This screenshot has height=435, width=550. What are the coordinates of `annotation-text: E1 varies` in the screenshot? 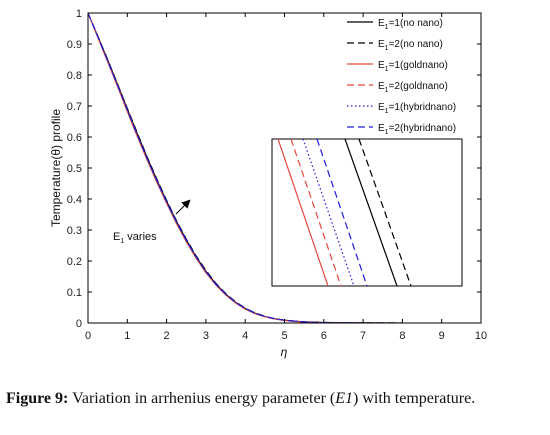 It's located at (135, 238).